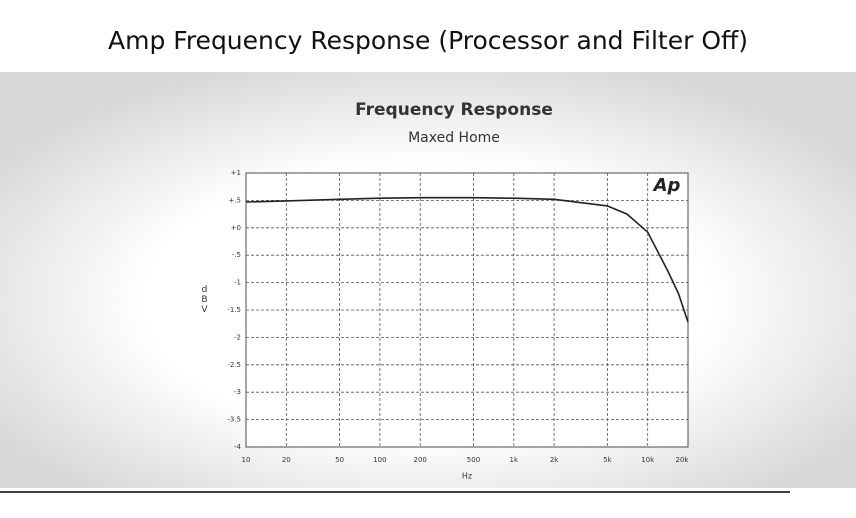  I want to click on y-tick-label: -3.5, so click(234, 420).